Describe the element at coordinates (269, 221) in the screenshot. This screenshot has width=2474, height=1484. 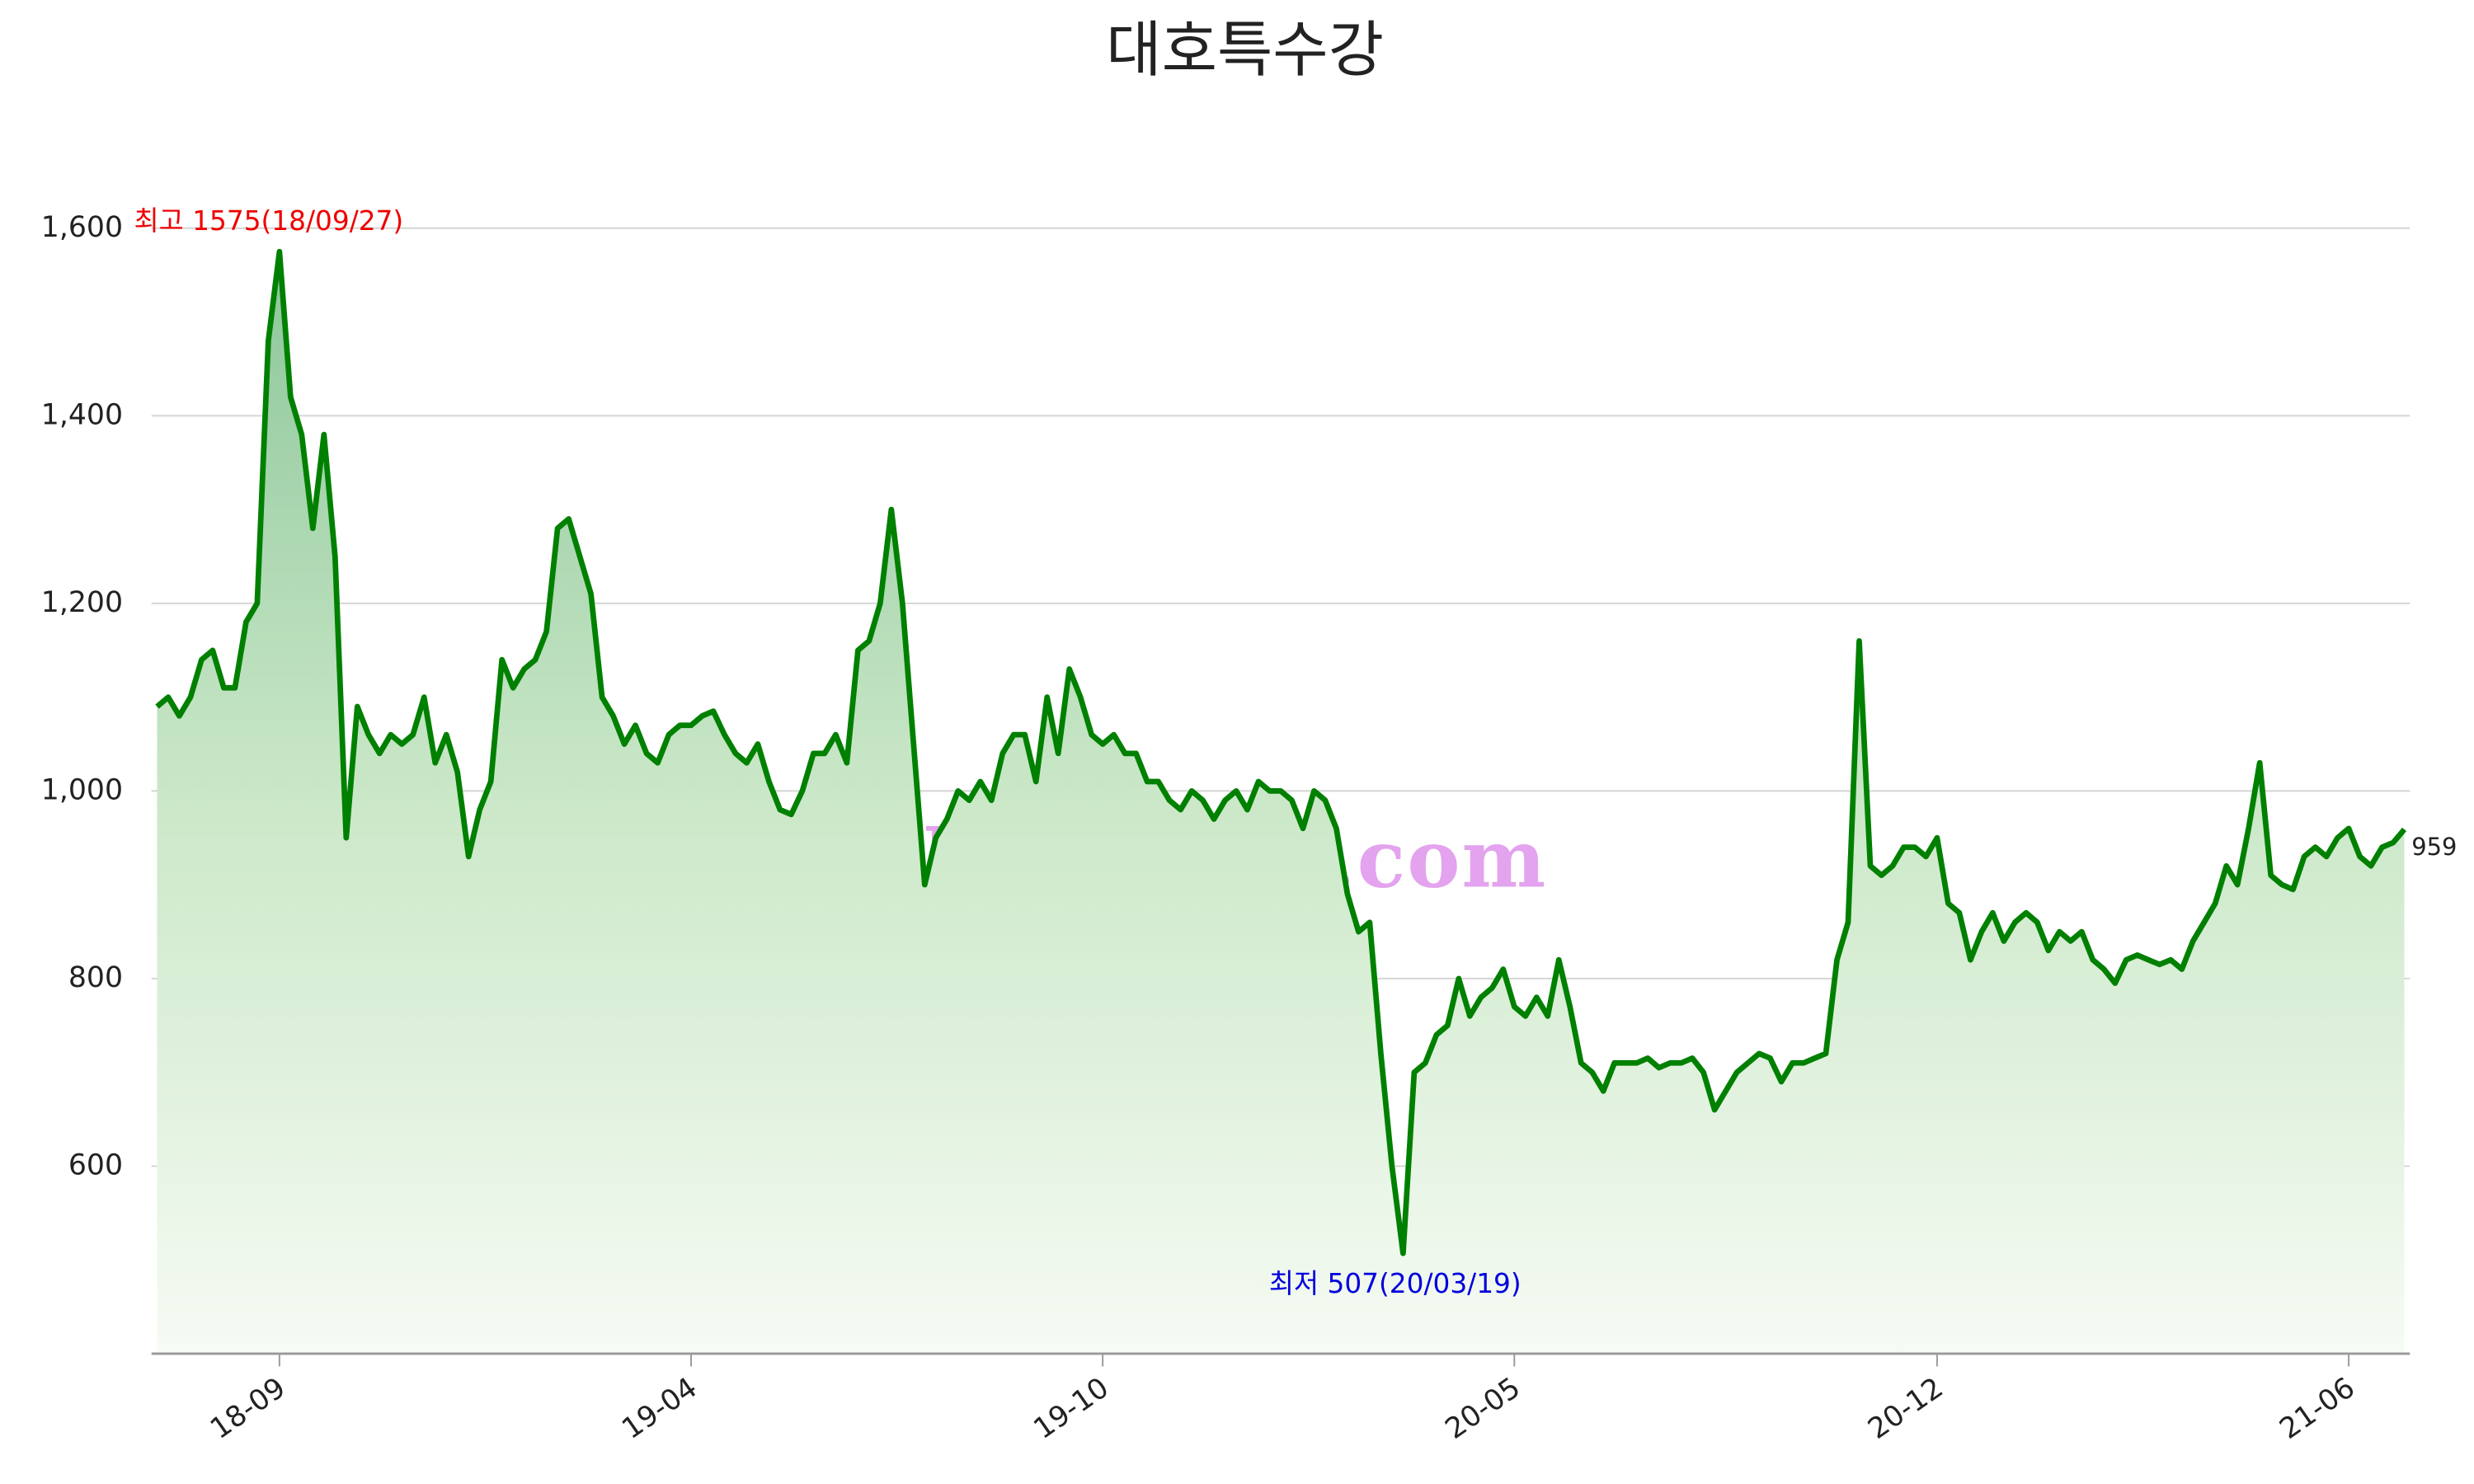
I see `max-annotation: 최고 1575(18/09/27)` at that location.